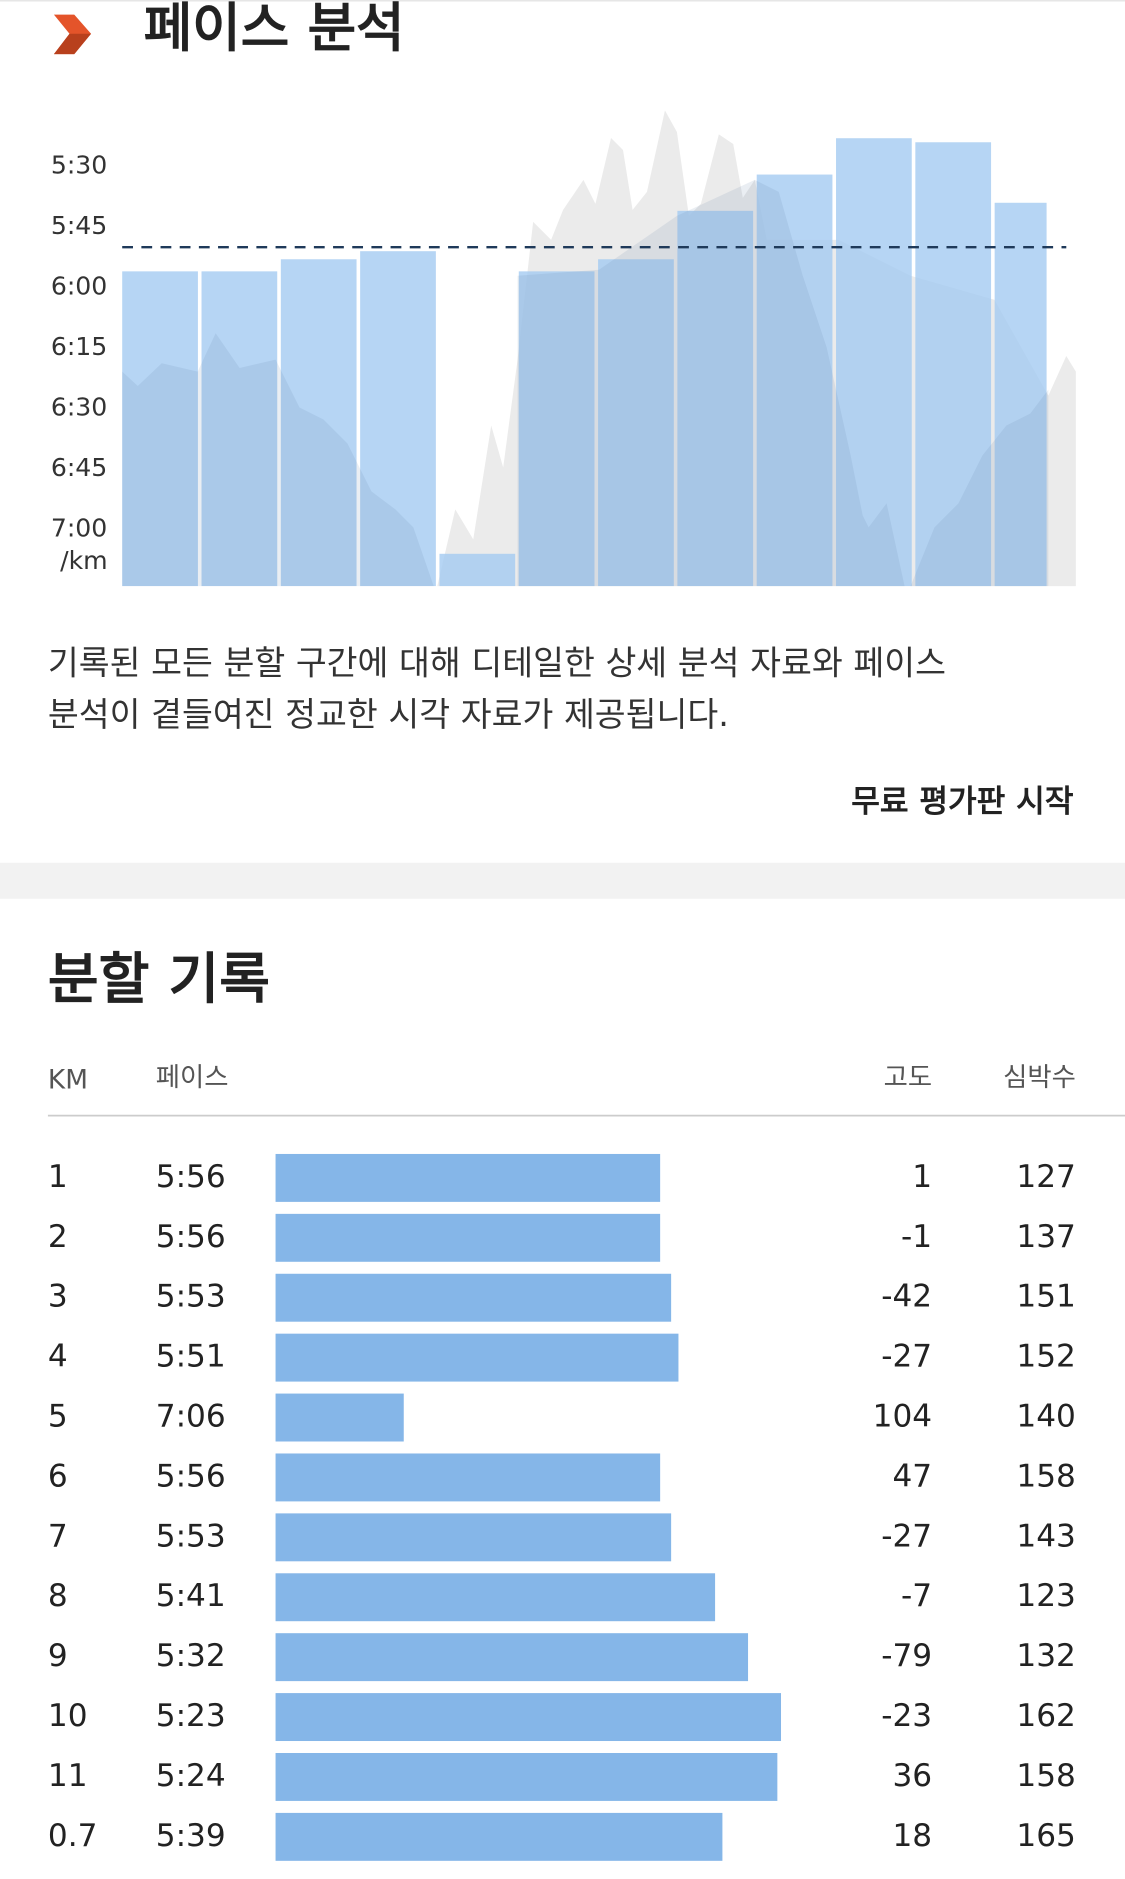 Image resolution: width=1125 pixels, height=1879 pixels. Describe the element at coordinates (73, 1836) in the screenshot. I see `km-cell: 0.7` at that location.